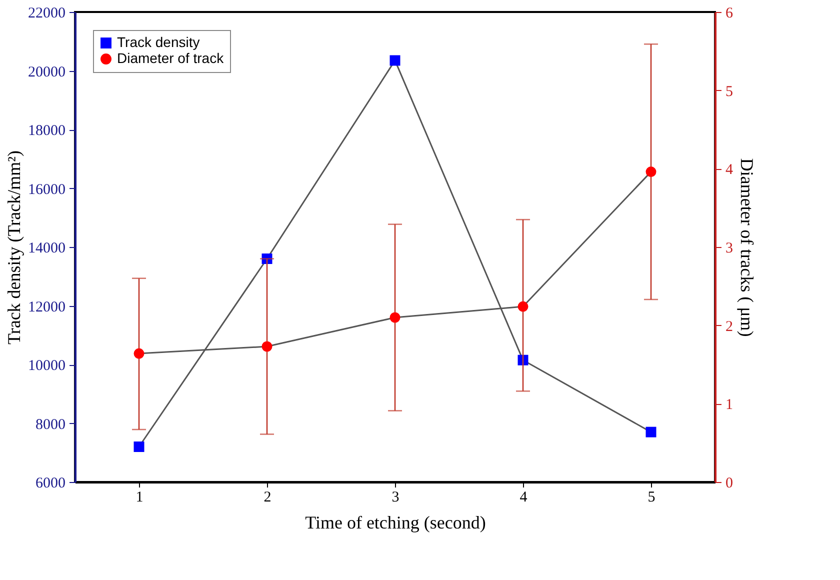 This screenshot has height=580, width=840. Describe the element at coordinates (47, 307) in the screenshot. I see `y-tick-label: 12000` at that location.